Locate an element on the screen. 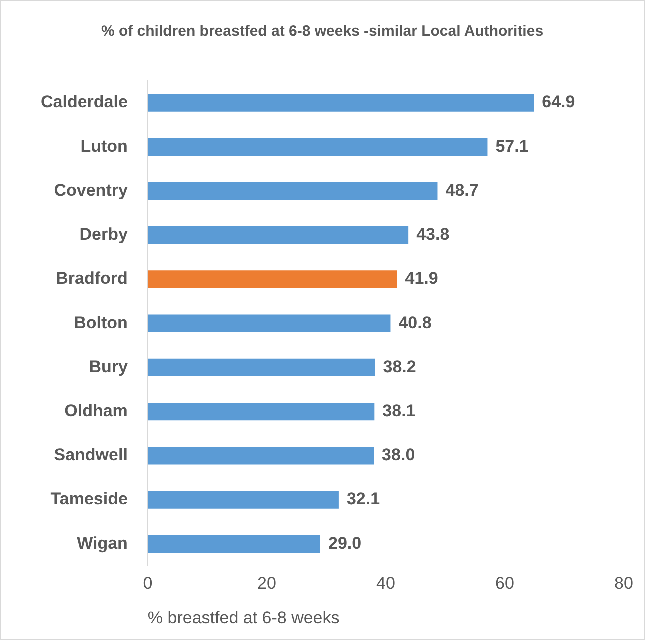 The width and height of the screenshot is (645, 640). x-tick-label: 0 is located at coordinates (148, 584).